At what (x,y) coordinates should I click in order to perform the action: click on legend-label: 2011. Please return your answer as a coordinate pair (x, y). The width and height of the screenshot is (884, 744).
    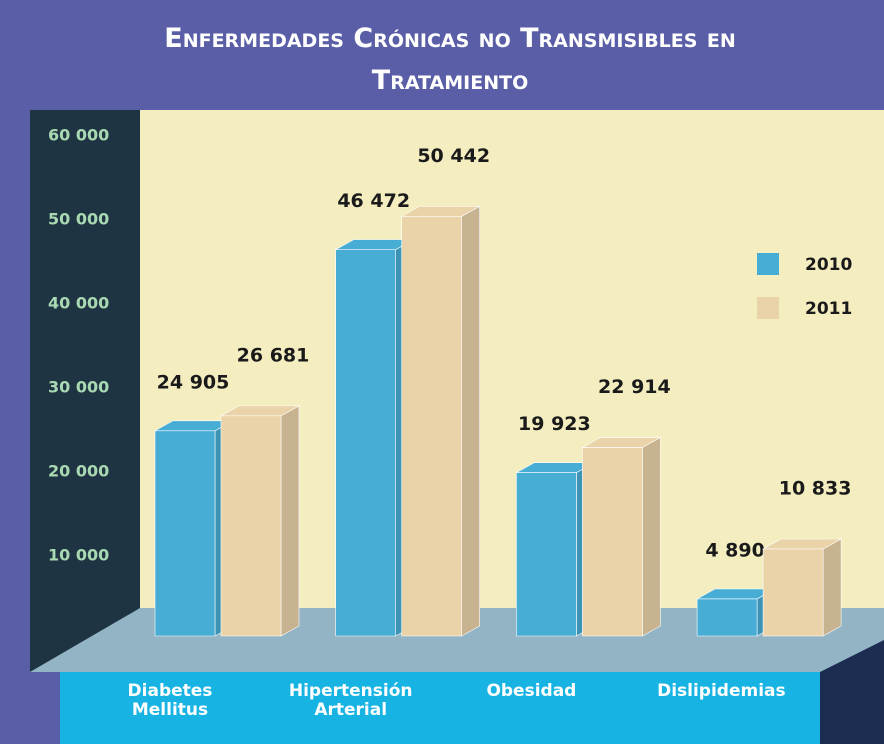
    Looking at the image, I should click on (828, 309).